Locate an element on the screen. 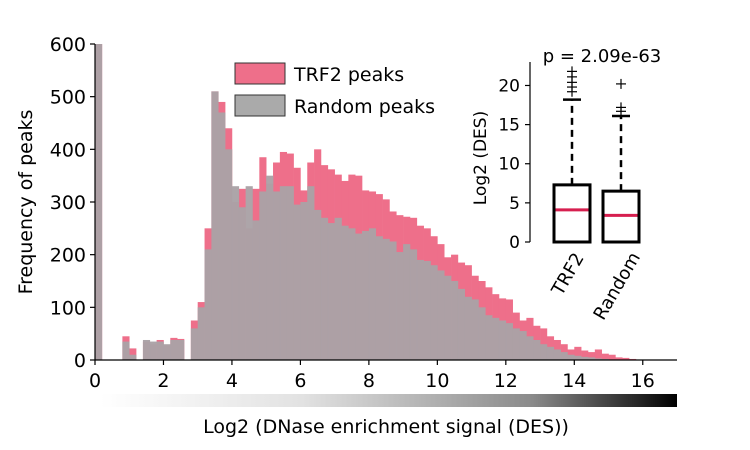 The width and height of the screenshot is (750, 450). x-tick-label: 12 is located at coordinates (506, 381).